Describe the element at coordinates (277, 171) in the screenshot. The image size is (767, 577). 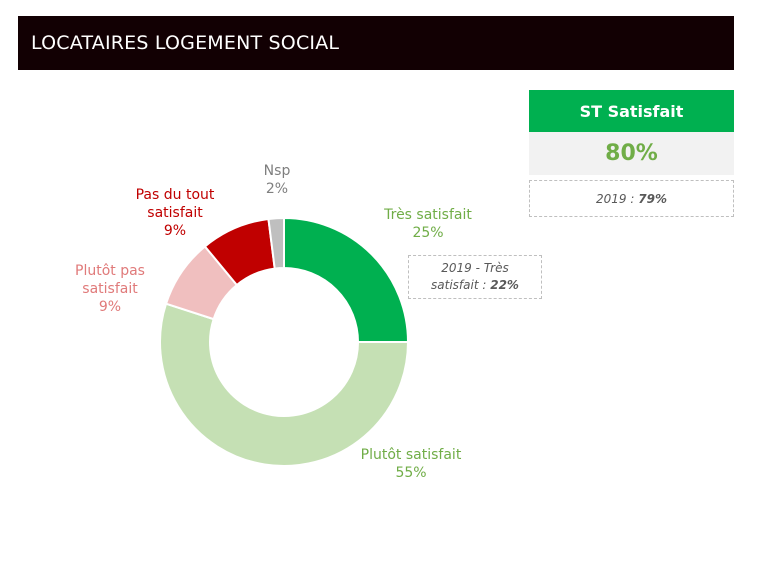
I see `slice-label-text: Nsp` at that location.